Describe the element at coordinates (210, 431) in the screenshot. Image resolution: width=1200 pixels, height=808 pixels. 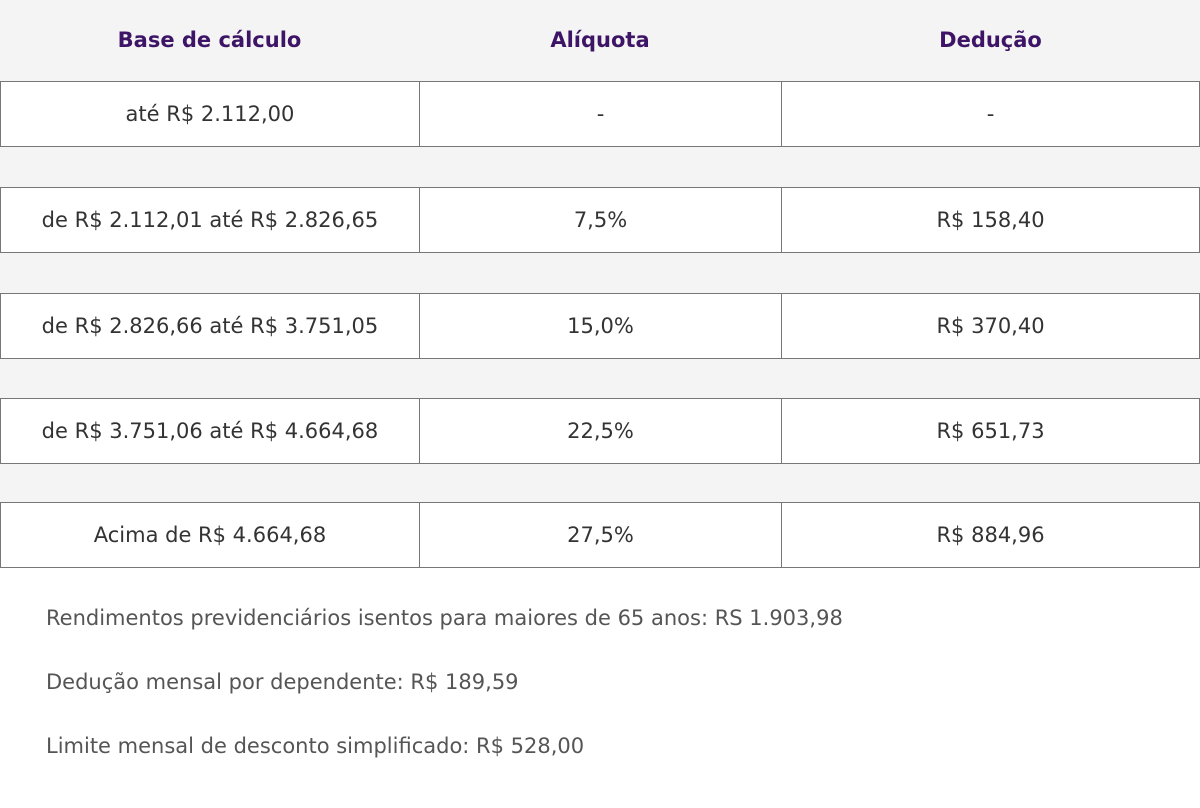
I see `table-cell: de R$ 3.751,06 até R$ 4.664,68` at that location.